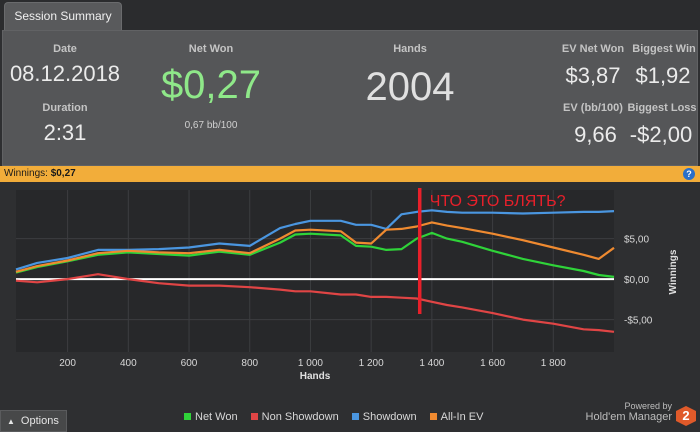 The height and width of the screenshot is (432, 700). What do you see at coordinates (371, 363) in the screenshot?
I see `x-tick-label: 1 200` at bounding box center [371, 363].